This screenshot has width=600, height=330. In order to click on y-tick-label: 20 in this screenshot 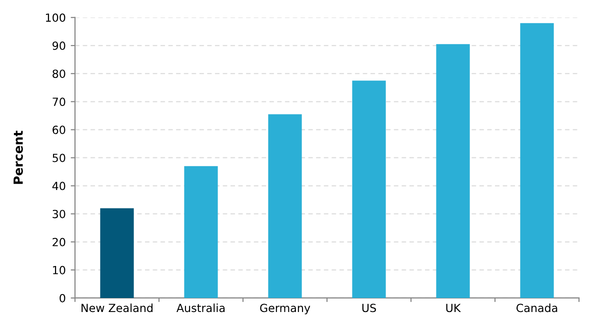, I will do `click(59, 242)`.